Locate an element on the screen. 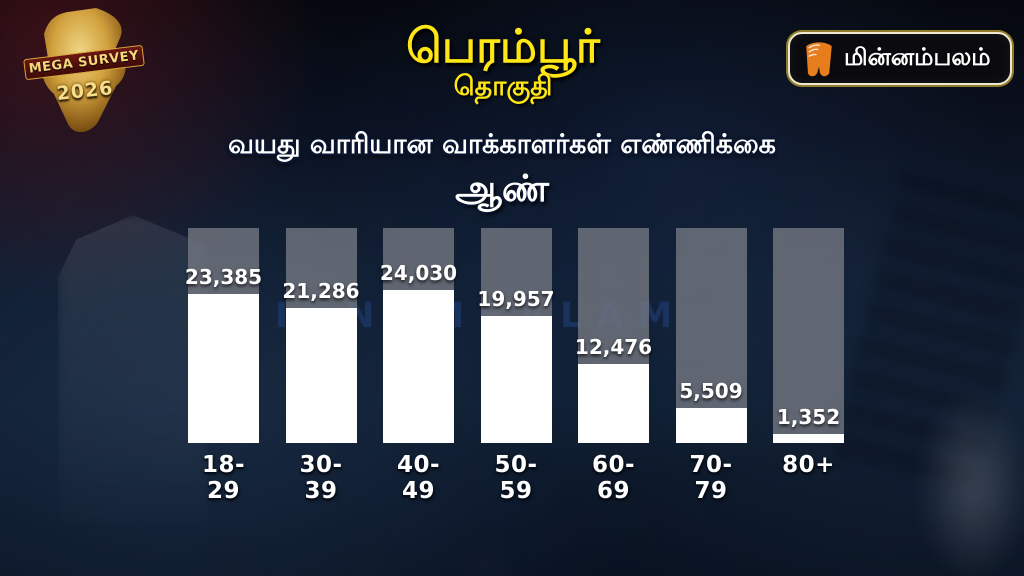 The width and height of the screenshot is (1024, 576). bar-category-label: 40-49 is located at coordinates (418, 478).